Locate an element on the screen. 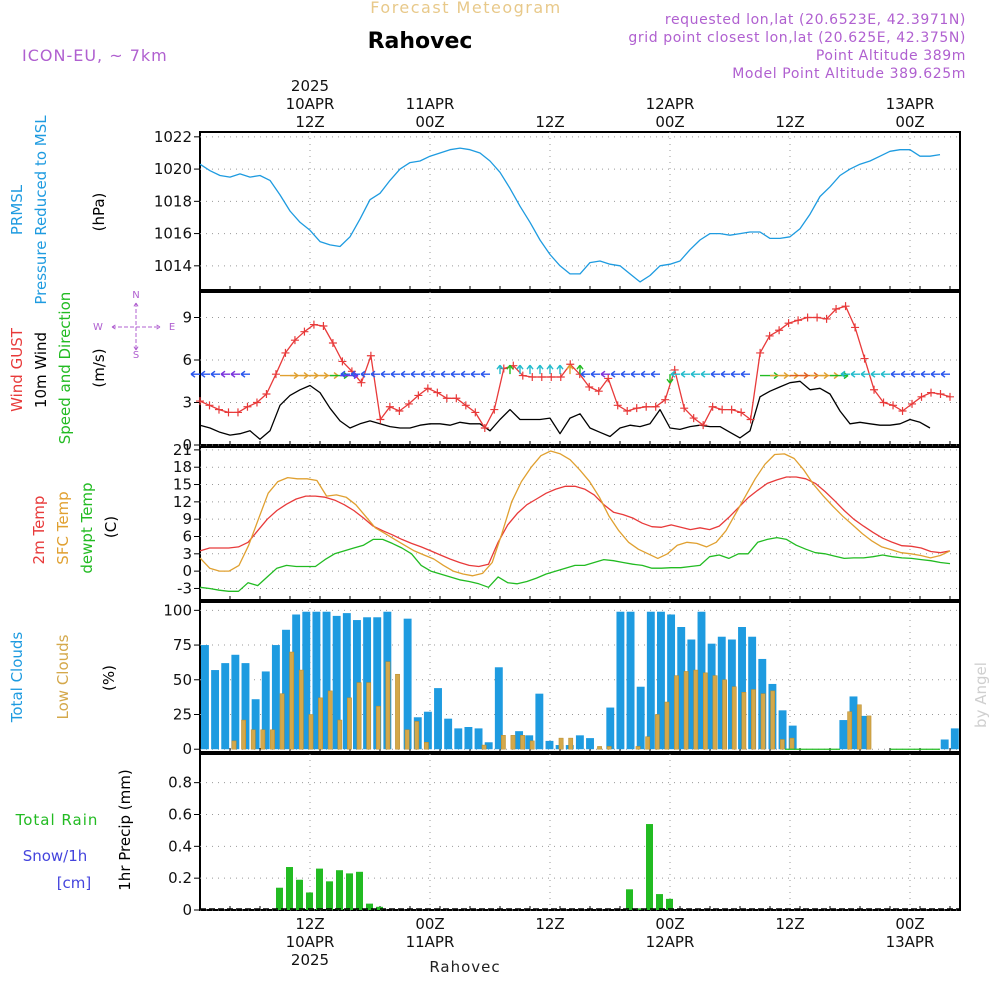 Image resolution: width=1000 pixels, height=1000 pixels. pressure-ytick-label: 1018 is located at coordinates (173, 201).